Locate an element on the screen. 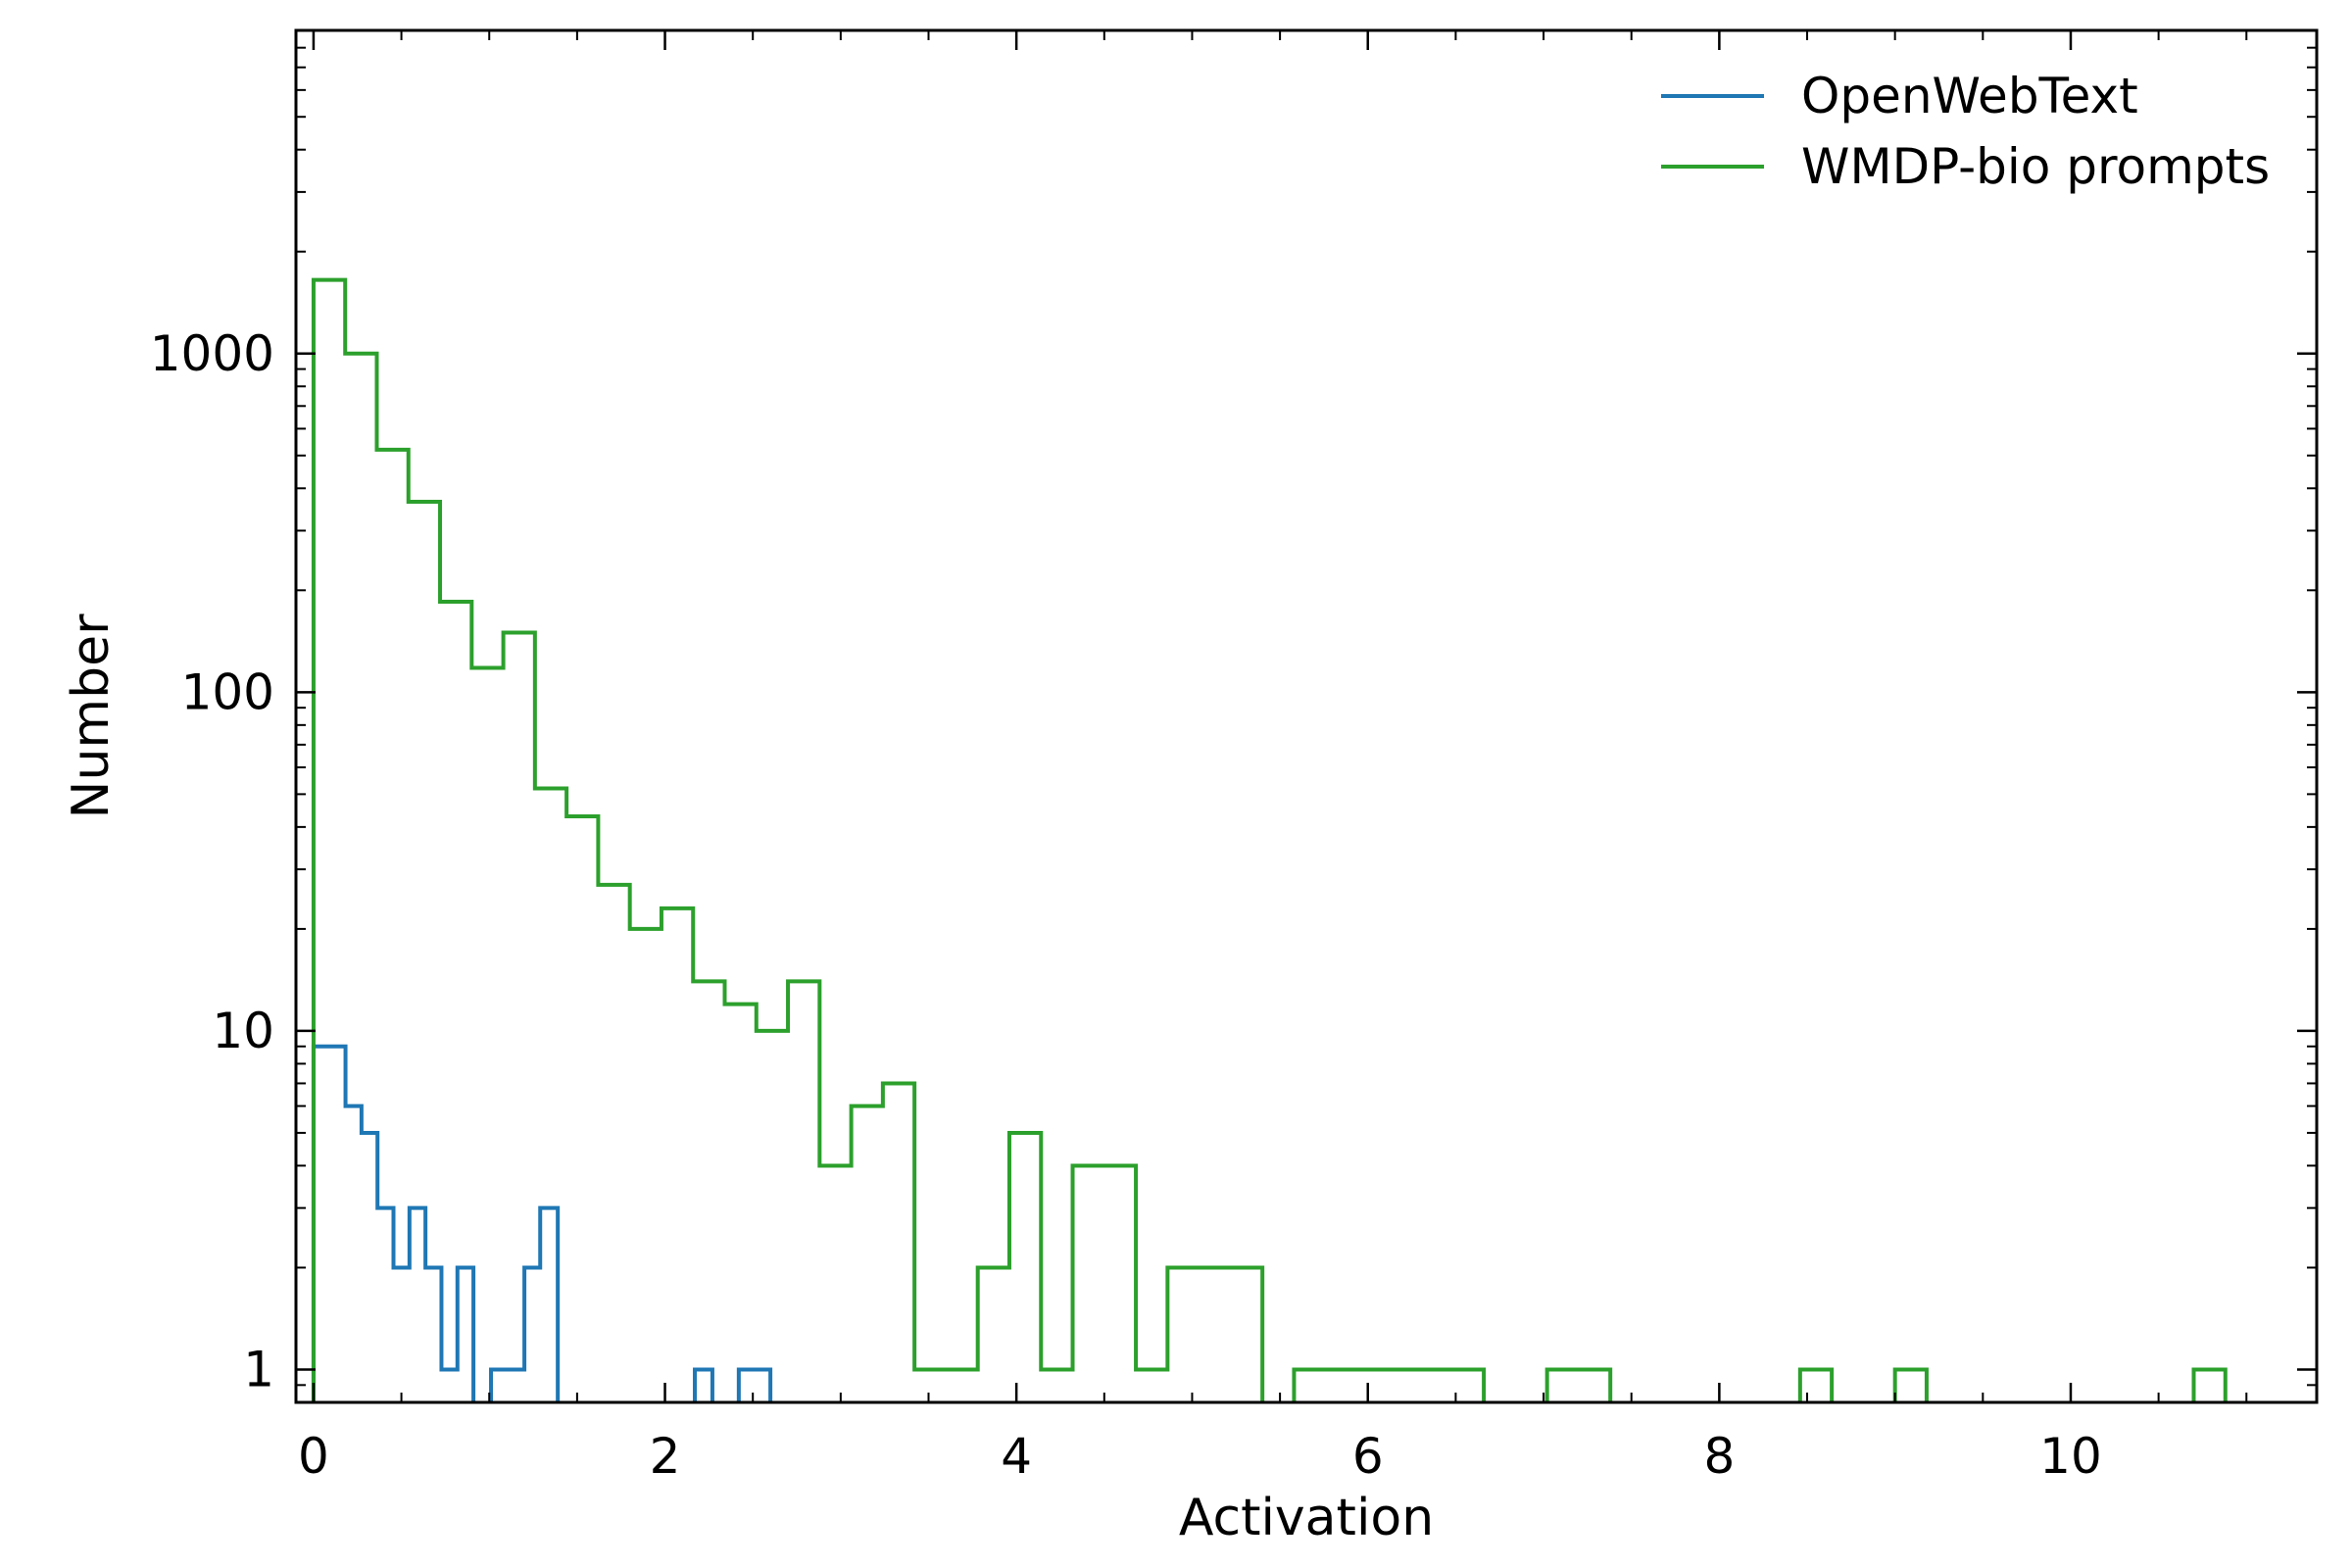 This screenshot has width=2352, height=1568. legend-label-wmdp-bio: WMDP-bio prompts is located at coordinates (2035, 166).